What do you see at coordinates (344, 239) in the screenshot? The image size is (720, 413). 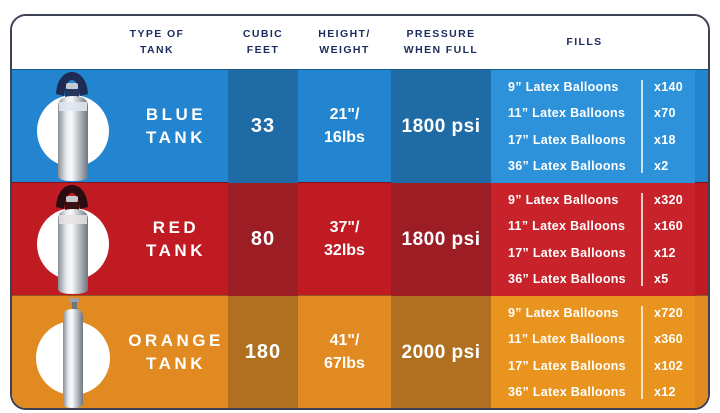 I see `height-weight-value: 37"/ 32lbs` at bounding box center [344, 239].